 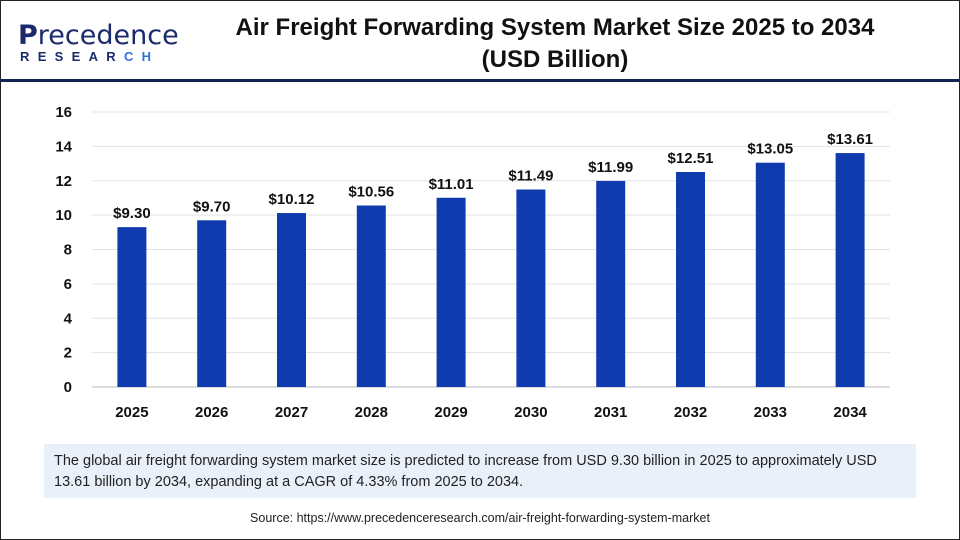 I want to click on data-label: $13.61, so click(x=850, y=139).